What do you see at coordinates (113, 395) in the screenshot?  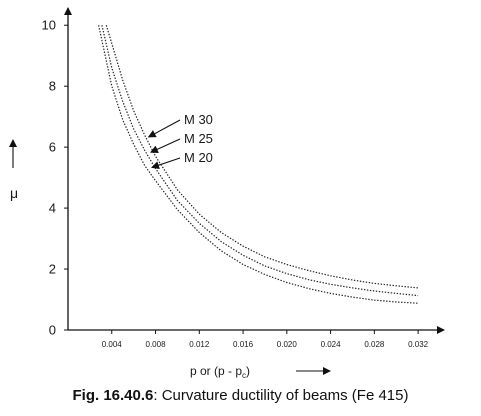 I see `caption-prefix: Fig. 16.40.6` at bounding box center [113, 395].